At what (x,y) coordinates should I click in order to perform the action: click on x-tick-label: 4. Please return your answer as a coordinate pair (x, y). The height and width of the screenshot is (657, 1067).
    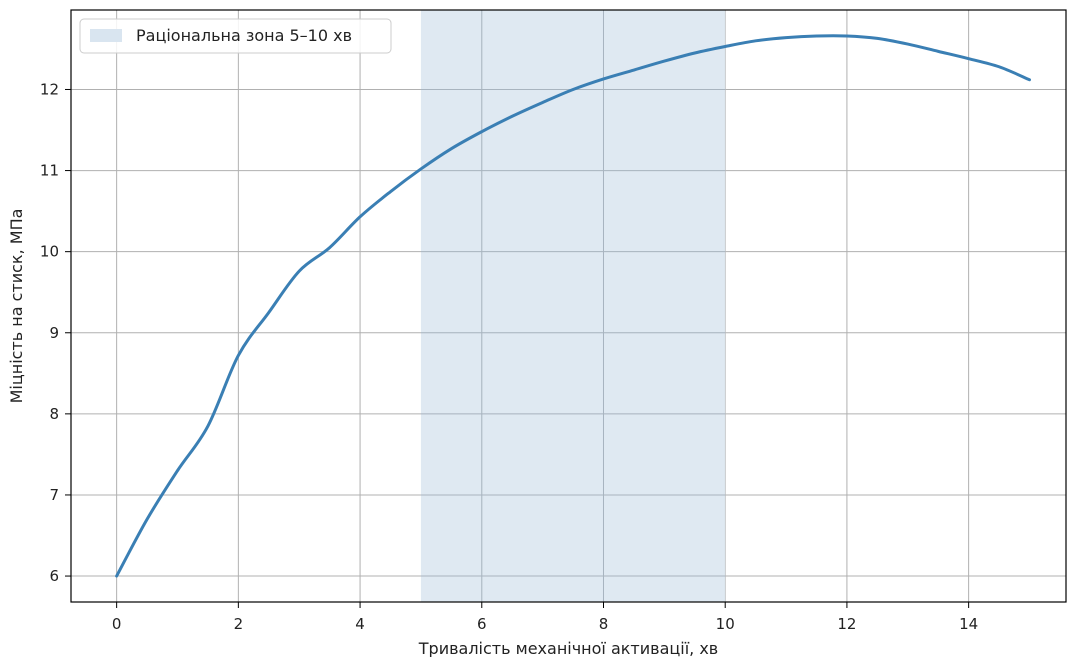
    Looking at the image, I should click on (360, 624).